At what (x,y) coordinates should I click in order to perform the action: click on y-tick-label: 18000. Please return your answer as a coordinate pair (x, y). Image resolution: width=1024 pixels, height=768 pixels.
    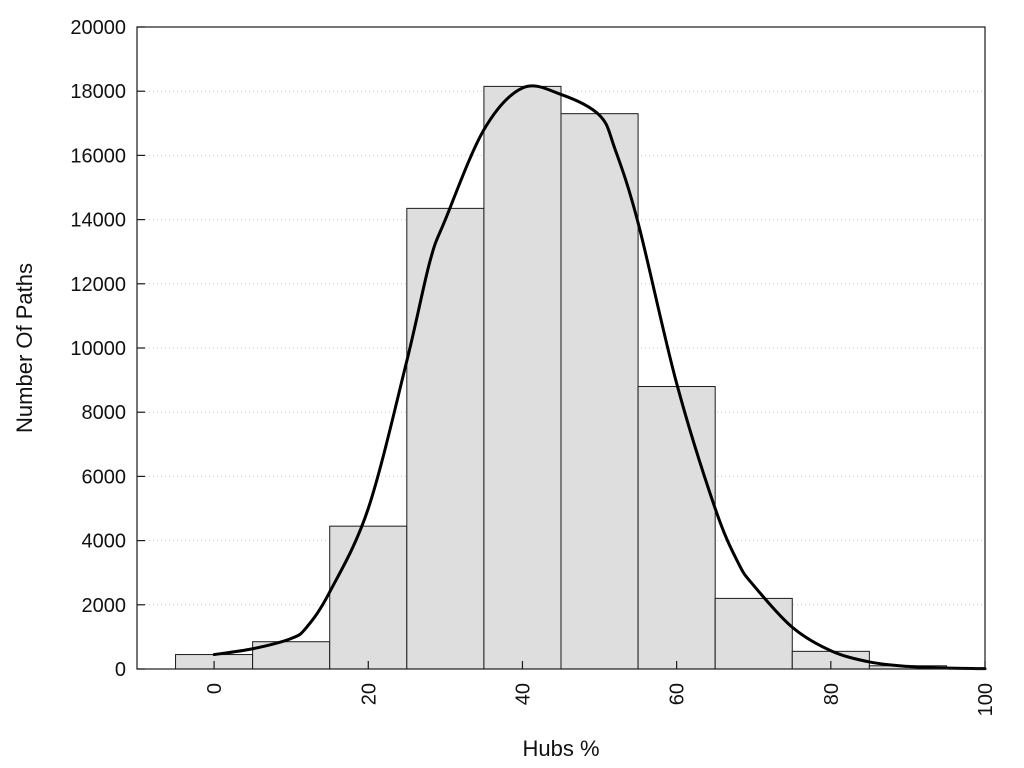
    Looking at the image, I should click on (98, 92).